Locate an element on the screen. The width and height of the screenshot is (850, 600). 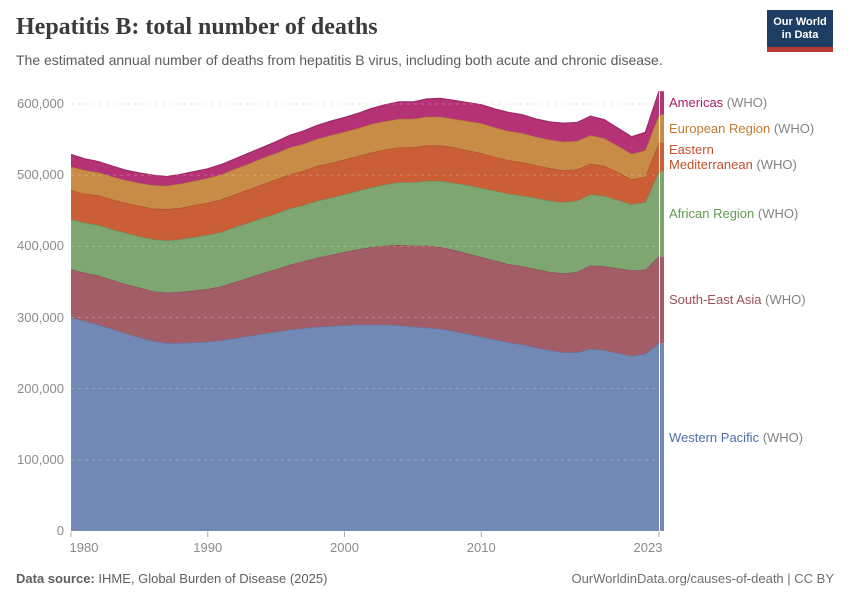
legend-series-name: Eastern Mediterranean is located at coordinates (711, 157).